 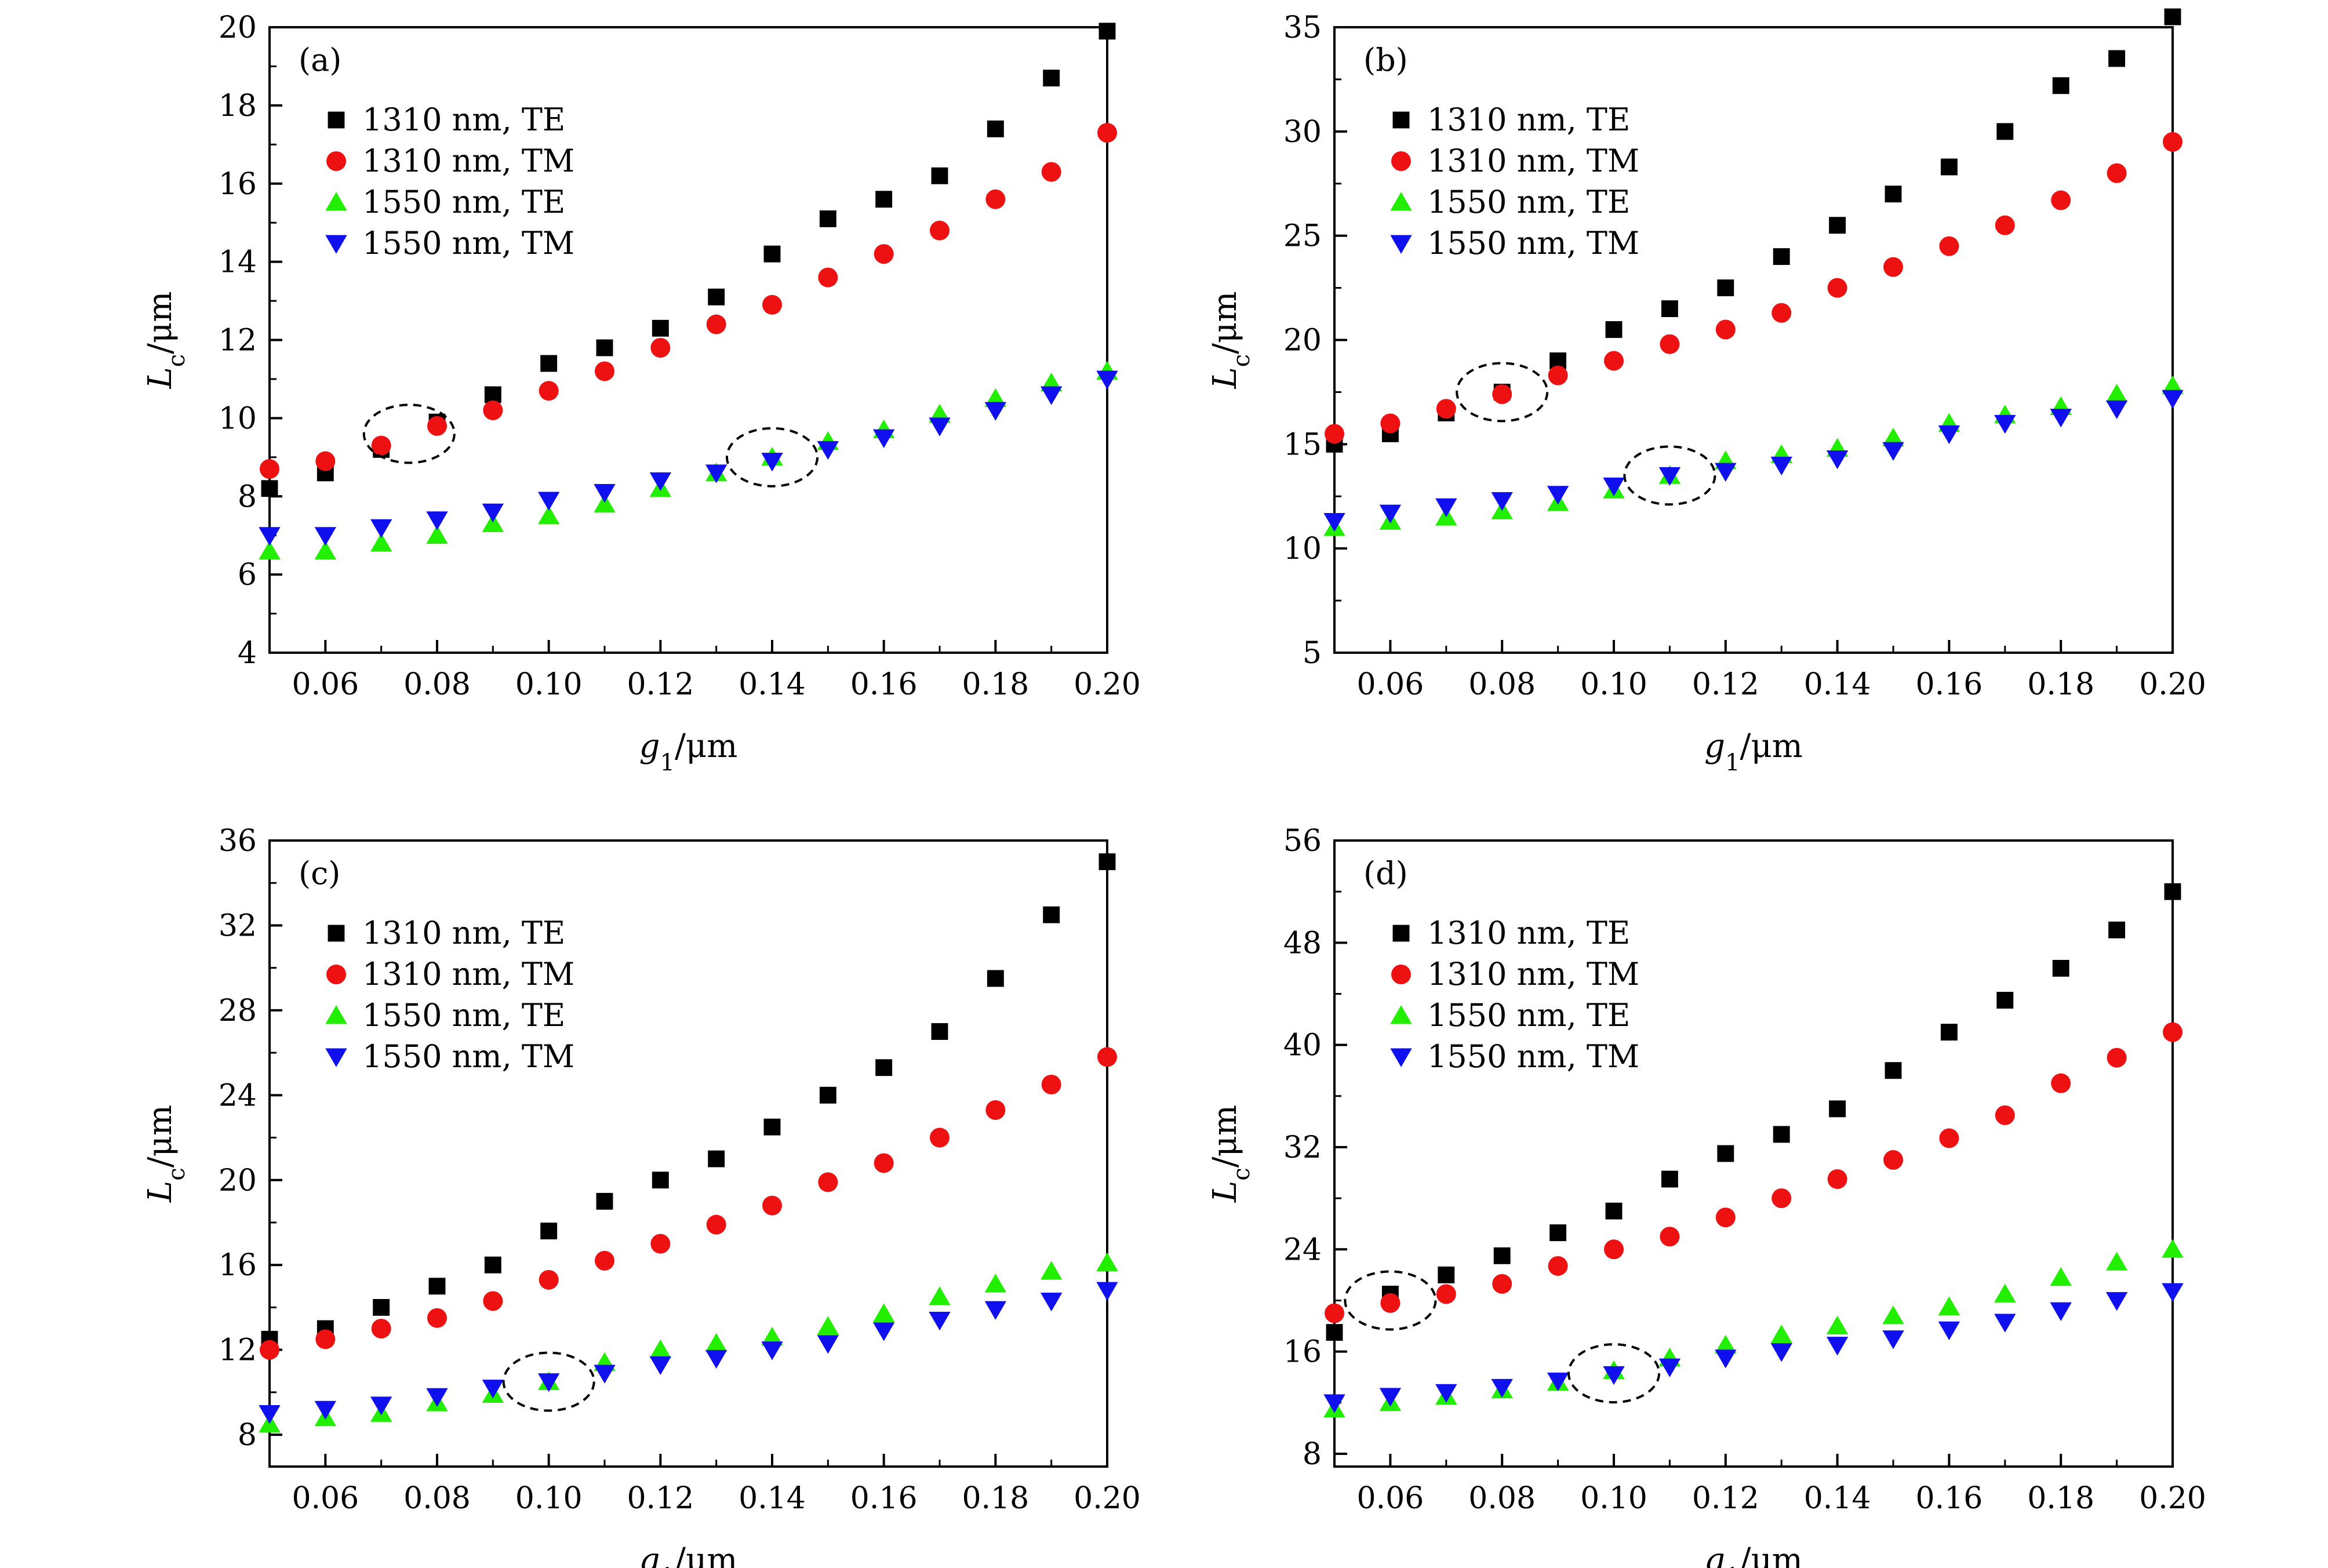 What do you see at coordinates (1303, 1250) in the screenshot?
I see `y-tick-label: 24` at bounding box center [1303, 1250].